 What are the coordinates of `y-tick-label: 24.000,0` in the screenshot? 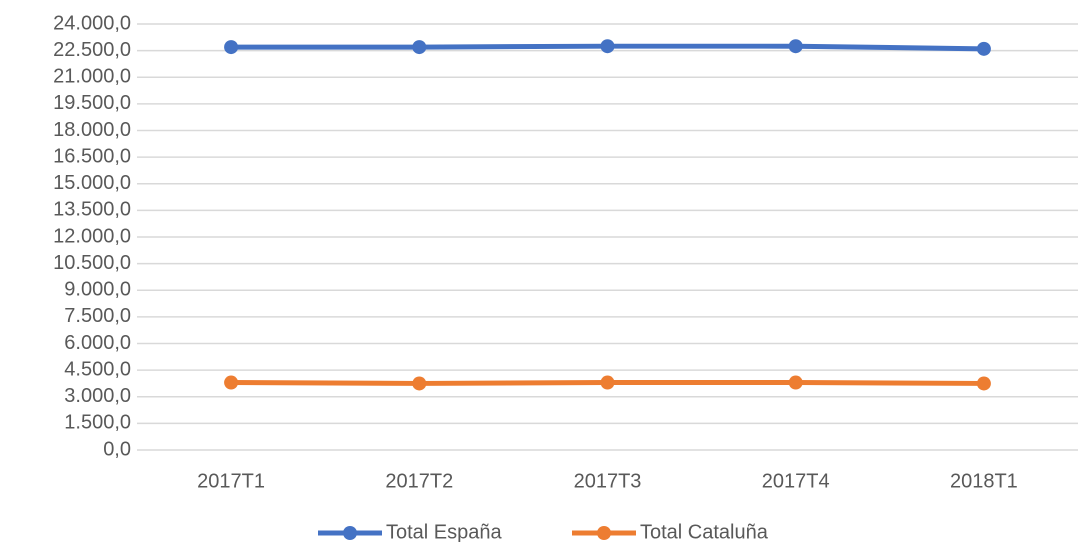 It's located at (92, 23).